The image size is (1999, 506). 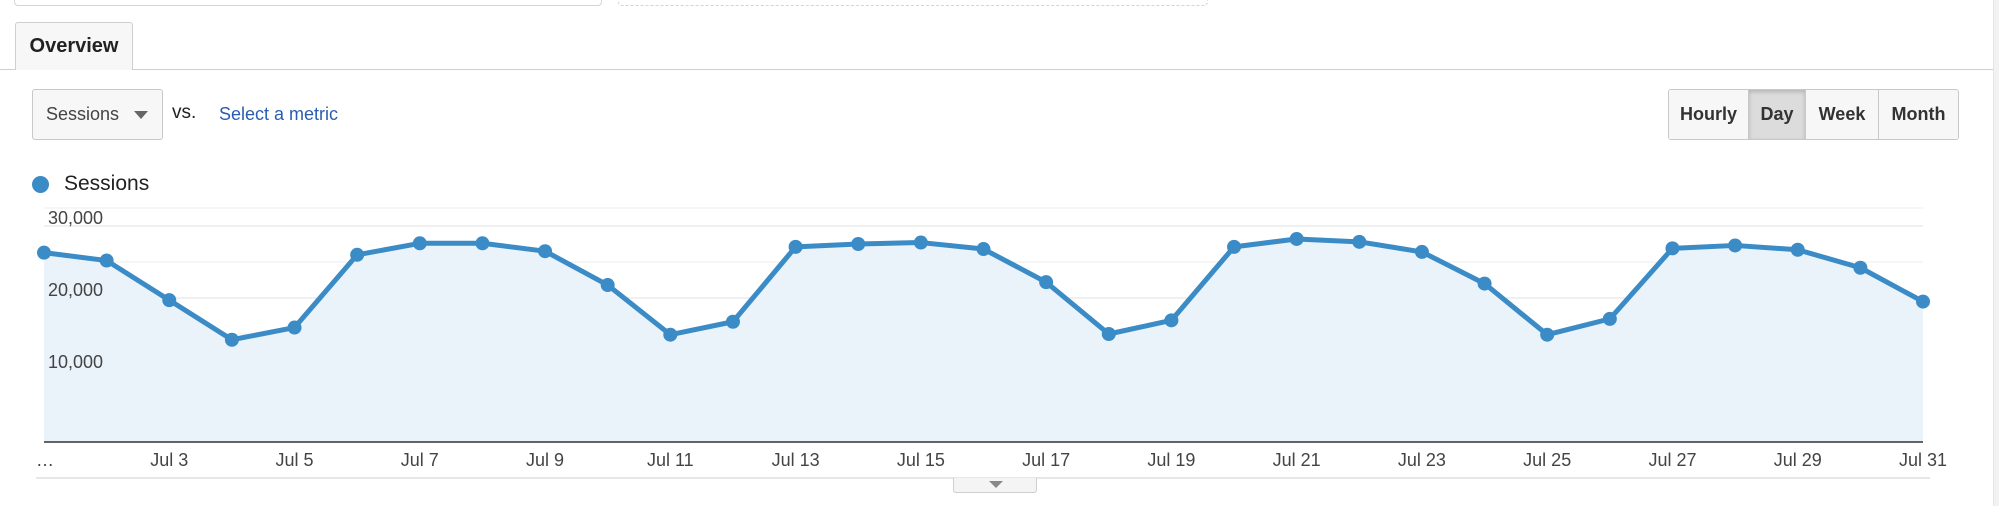 I want to click on x-tick-label: Jul 11, so click(x=670, y=460).